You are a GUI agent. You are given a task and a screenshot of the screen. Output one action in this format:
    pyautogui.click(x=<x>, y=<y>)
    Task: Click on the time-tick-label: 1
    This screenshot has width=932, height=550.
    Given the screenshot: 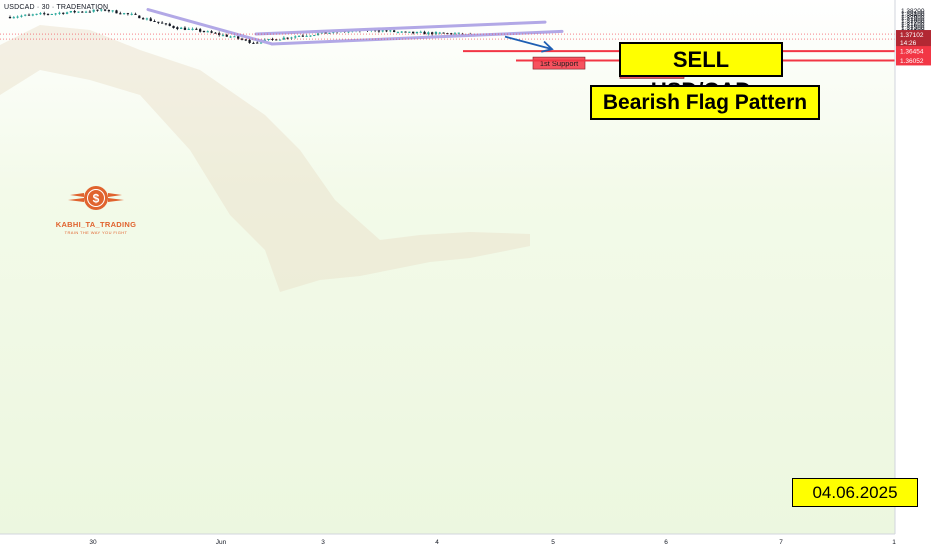 What is the action you would take?
    pyautogui.click(x=894, y=542)
    